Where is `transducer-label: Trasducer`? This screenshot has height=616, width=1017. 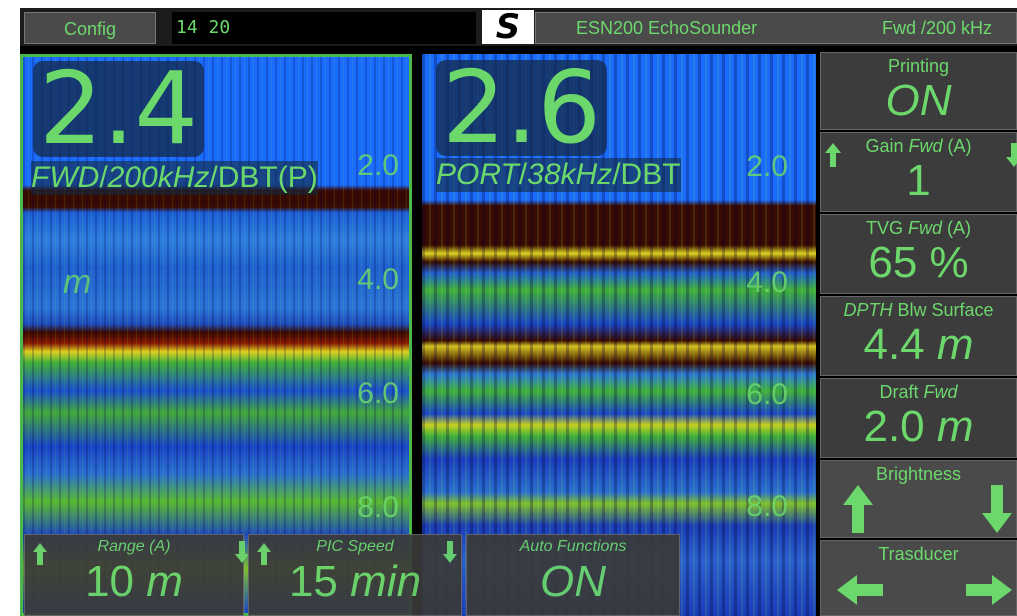 transducer-label: Trasducer is located at coordinates (918, 554).